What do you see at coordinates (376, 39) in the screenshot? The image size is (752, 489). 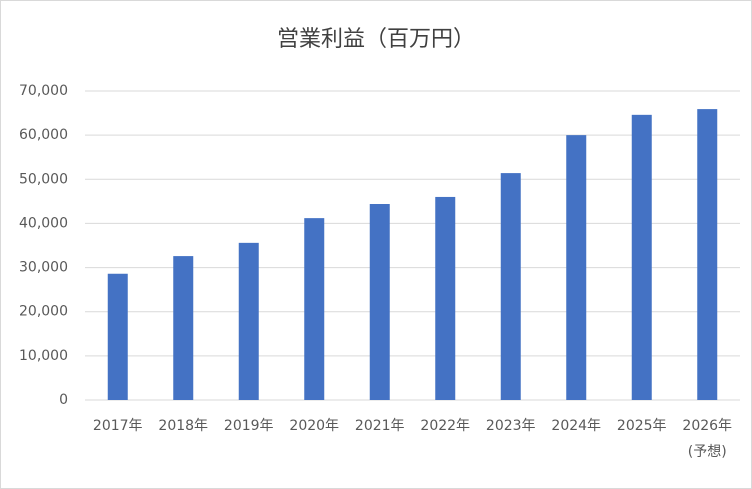 I see `chart-title: 営業利益（百万円）` at bounding box center [376, 39].